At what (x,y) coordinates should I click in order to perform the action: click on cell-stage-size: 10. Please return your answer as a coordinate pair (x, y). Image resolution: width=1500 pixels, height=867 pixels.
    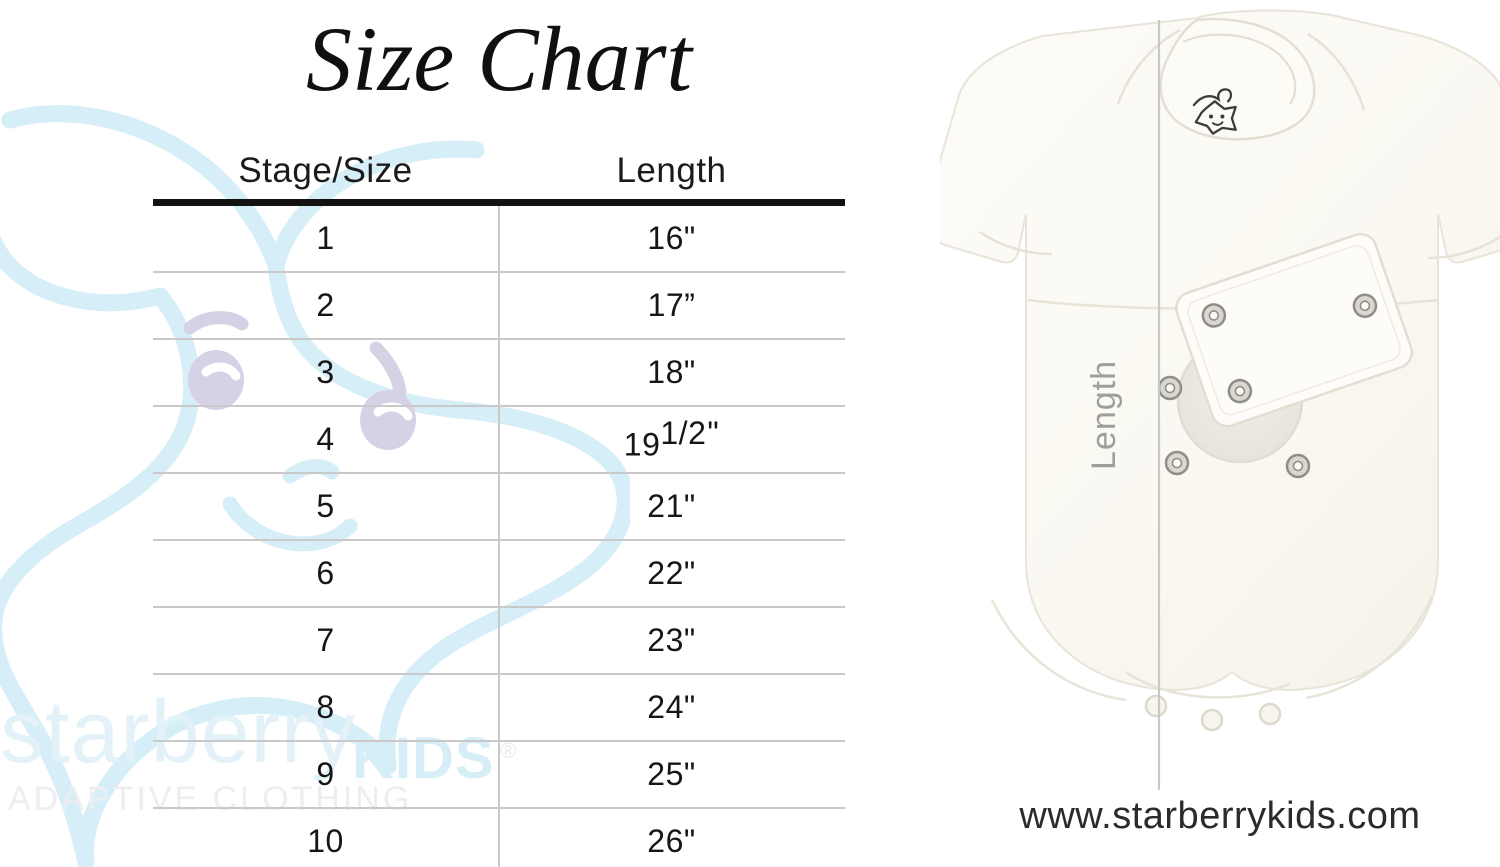
    Looking at the image, I should click on (325, 838).